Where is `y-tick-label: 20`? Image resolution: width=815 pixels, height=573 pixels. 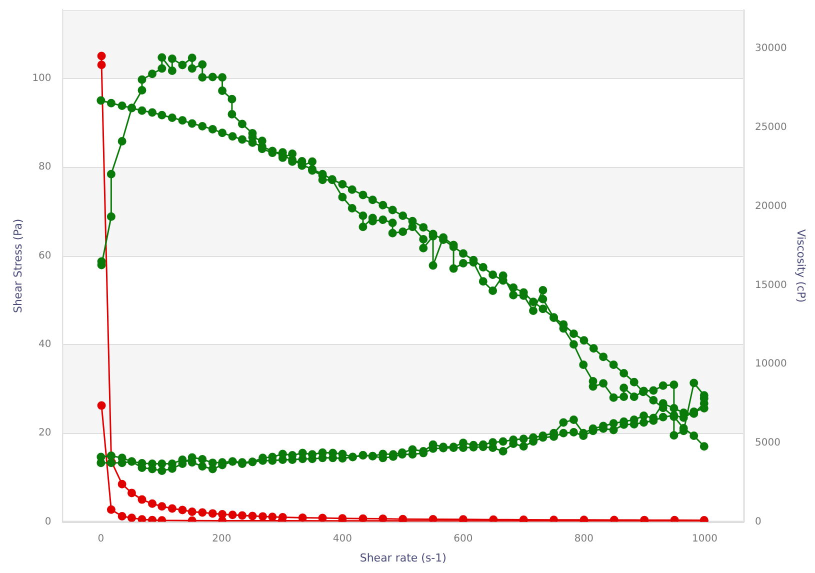 y-tick-label: 20 is located at coordinates (45, 433).